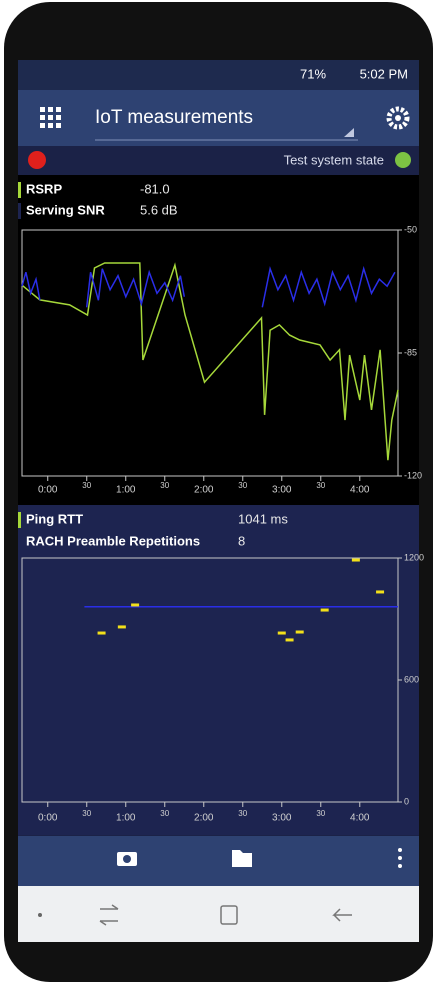 The height and width of the screenshot is (984, 437). I want to click on y-tick-label: -50, so click(410, 229).